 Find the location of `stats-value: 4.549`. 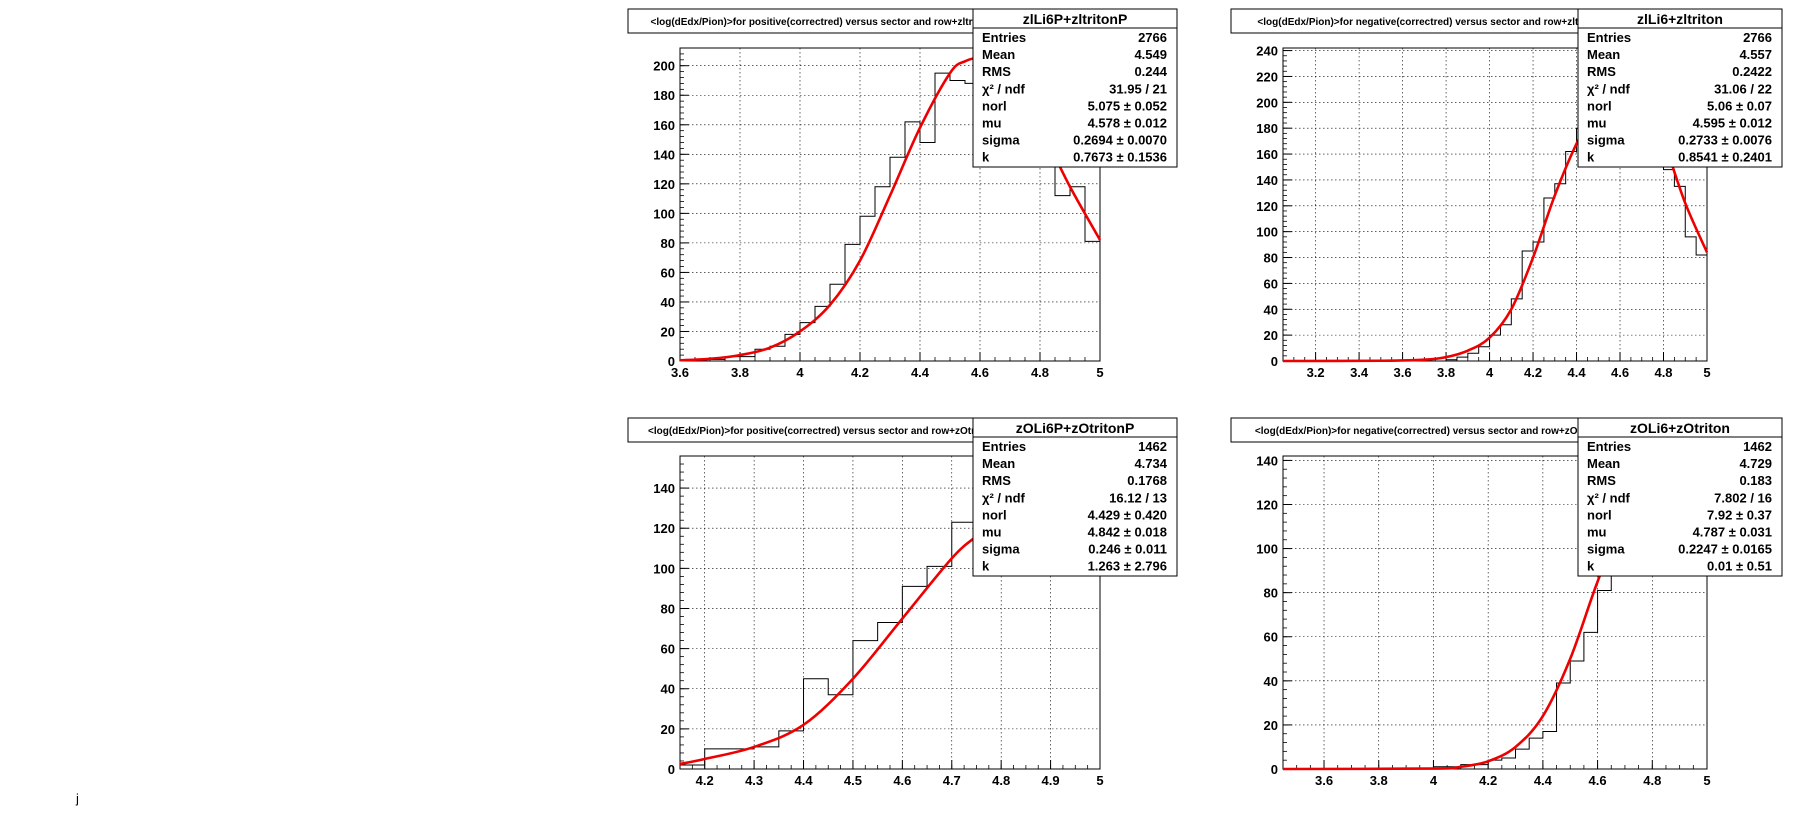

stats-value: 4.549 is located at coordinates (1150, 54).